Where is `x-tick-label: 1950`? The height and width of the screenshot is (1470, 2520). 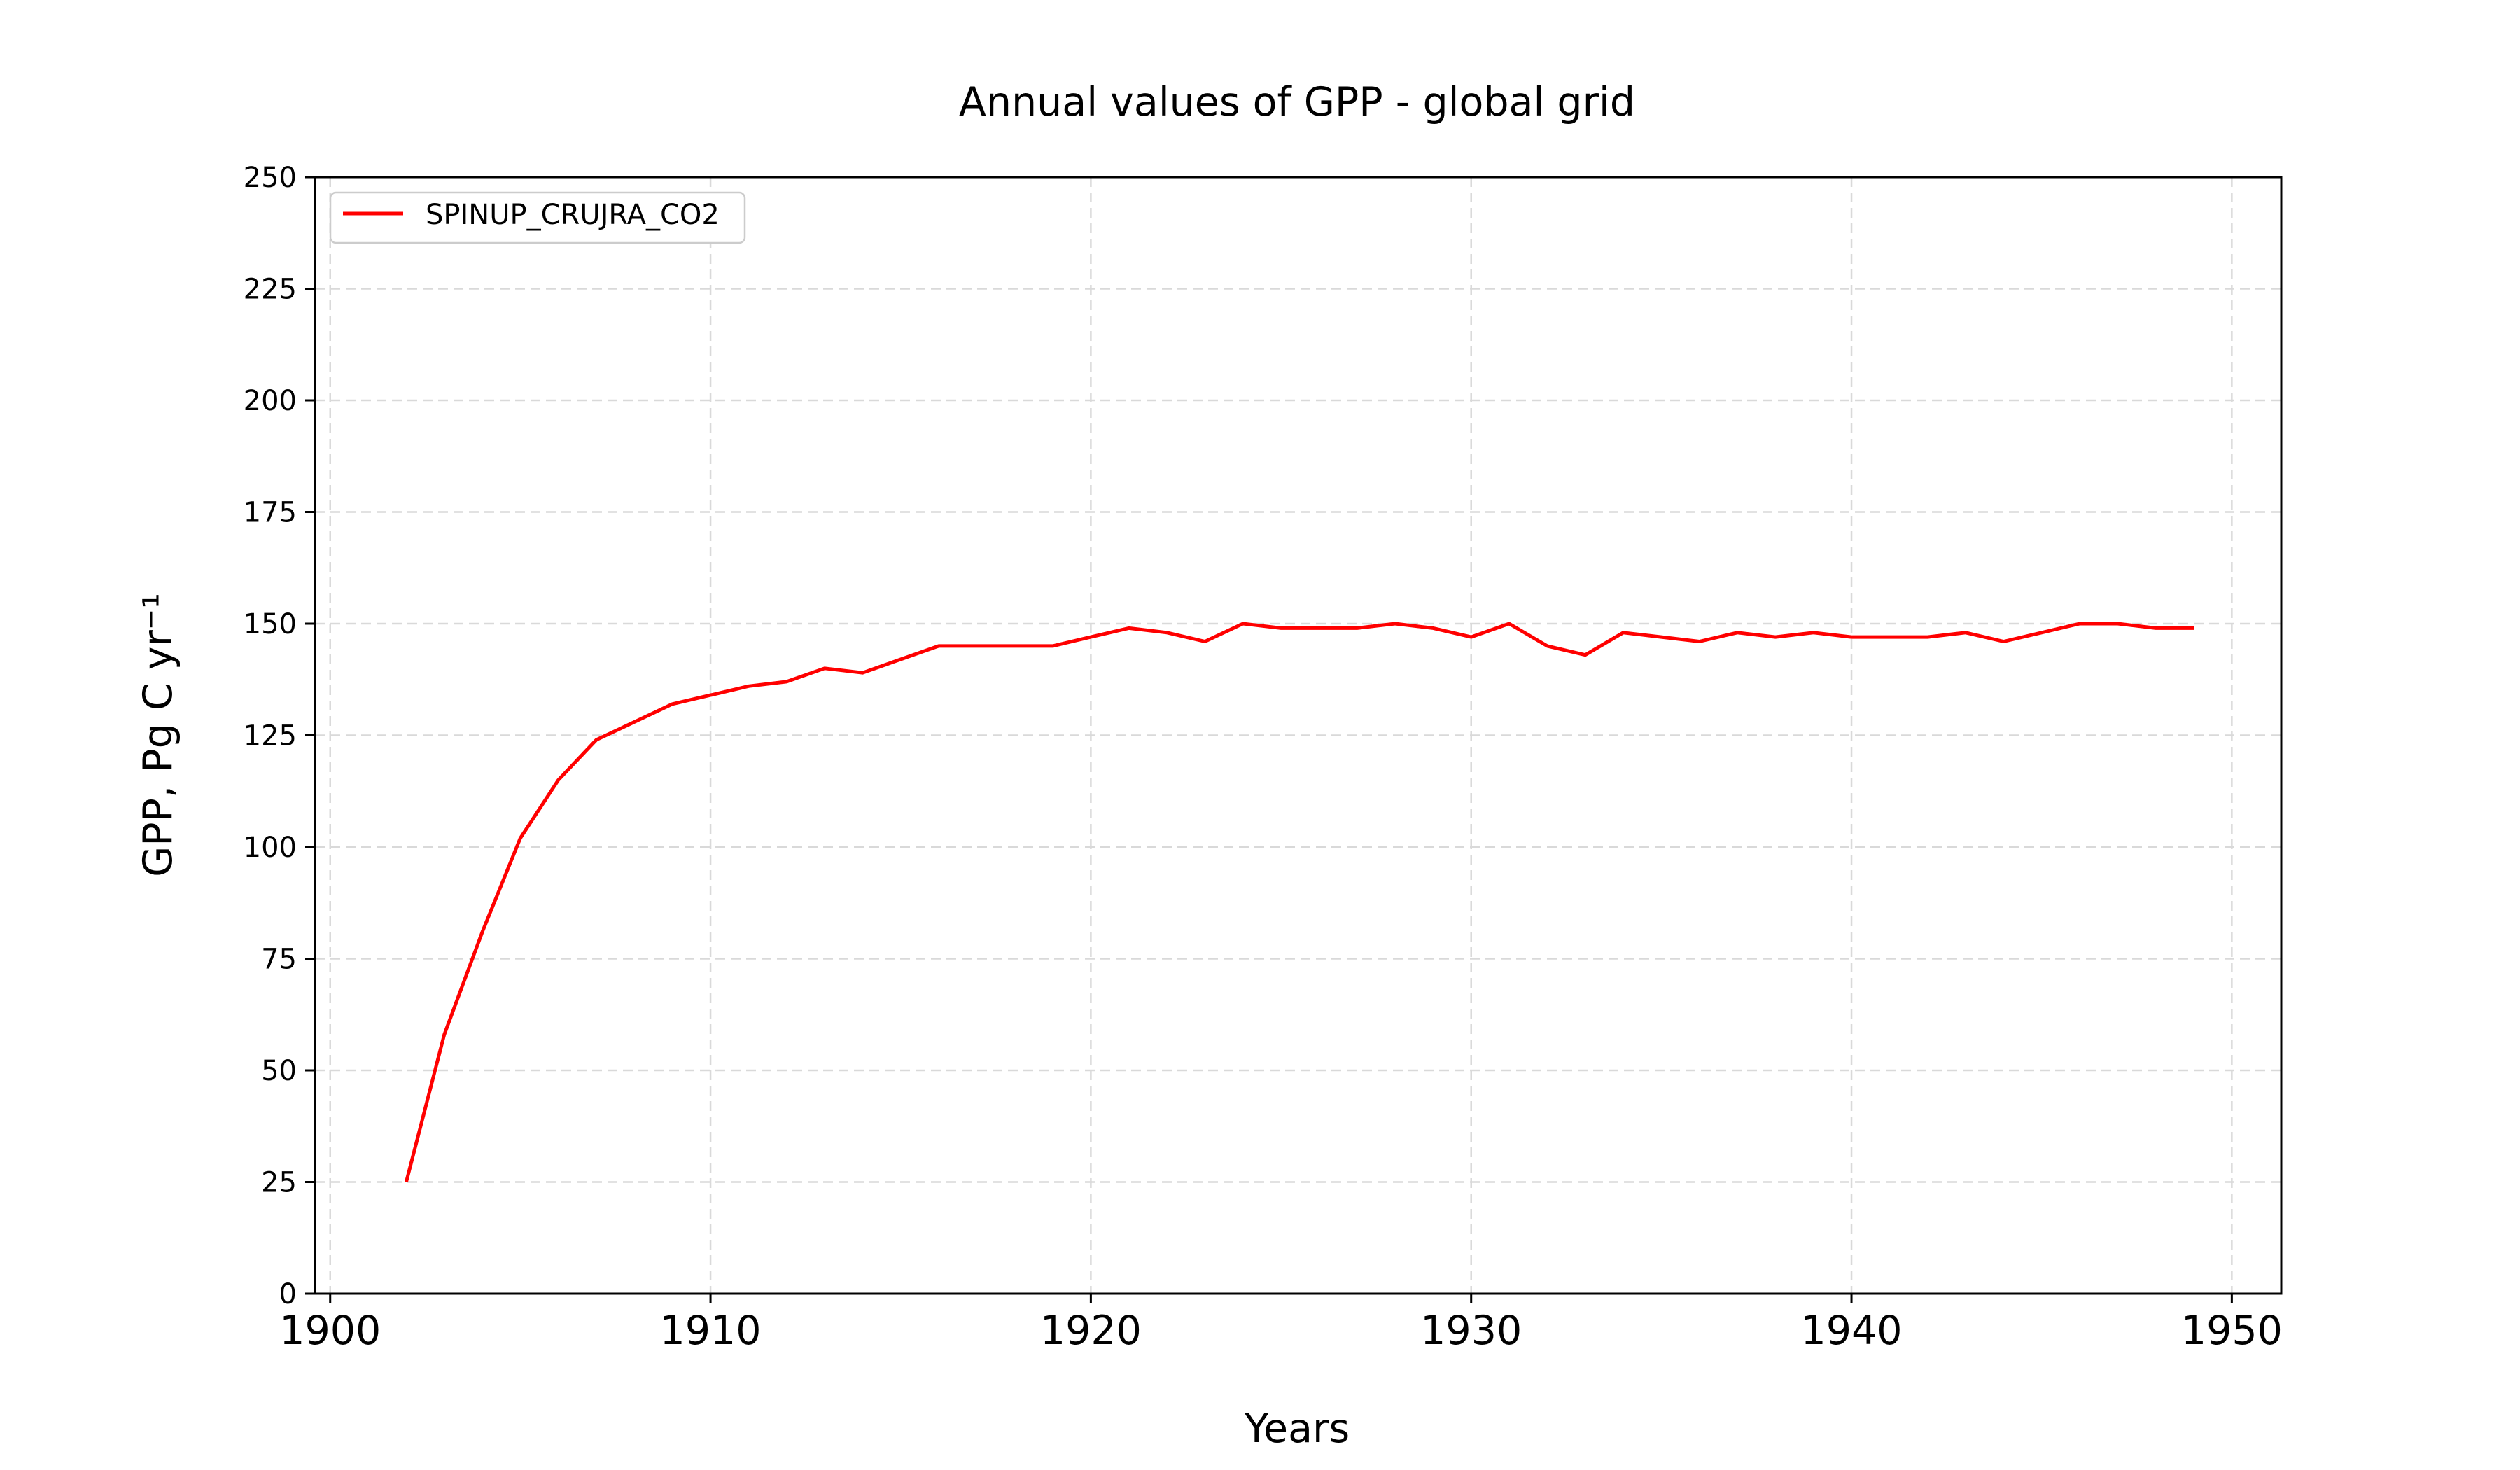 x-tick-label: 1950 is located at coordinates (2232, 1331).